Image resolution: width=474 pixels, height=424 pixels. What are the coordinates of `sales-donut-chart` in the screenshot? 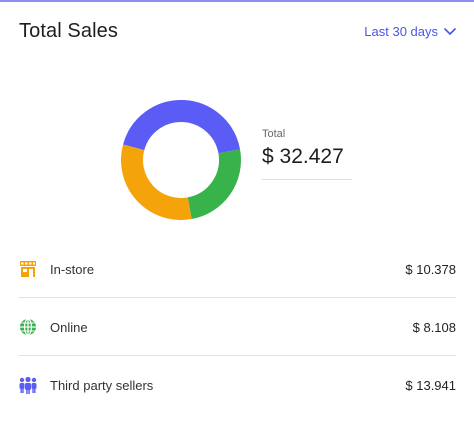 It's located at (181, 160).